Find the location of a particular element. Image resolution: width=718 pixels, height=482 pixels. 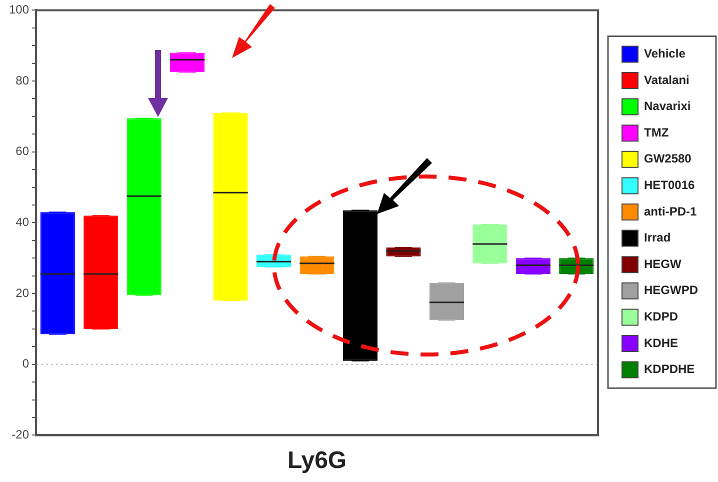

legend-label: HEGWPD is located at coordinates (671, 290).